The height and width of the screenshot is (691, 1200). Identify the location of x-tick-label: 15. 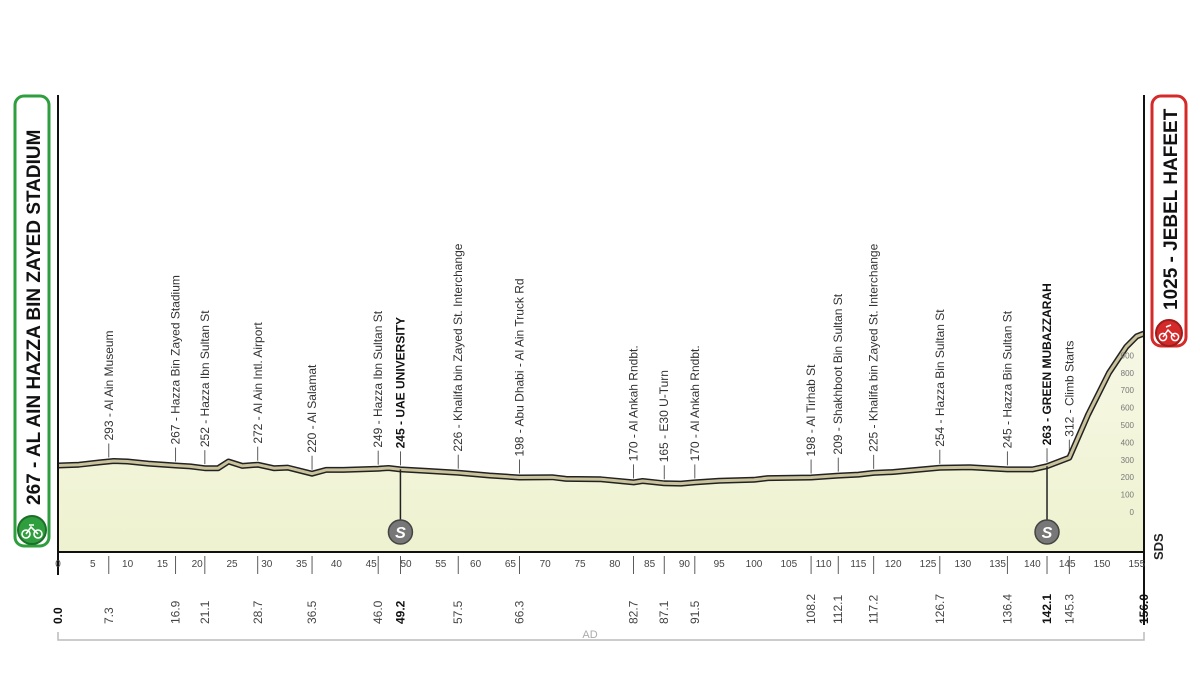
(163, 564).